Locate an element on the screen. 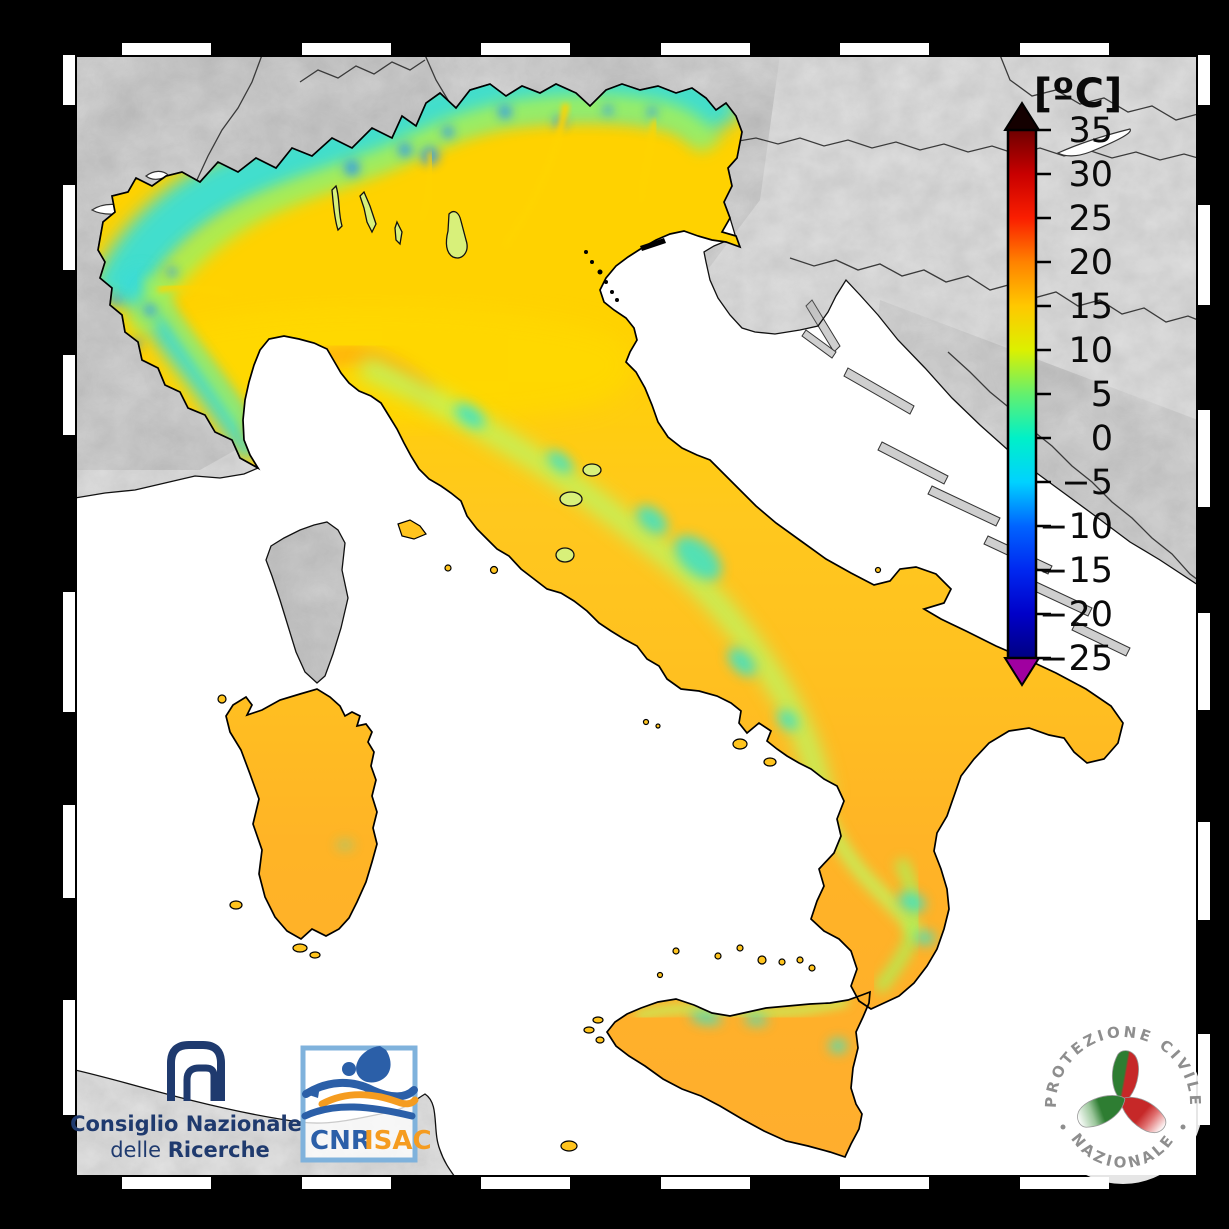 This screenshot has height=1229, width=1229. colorbar-tick-label: 15 is located at coordinates (1090, 307).